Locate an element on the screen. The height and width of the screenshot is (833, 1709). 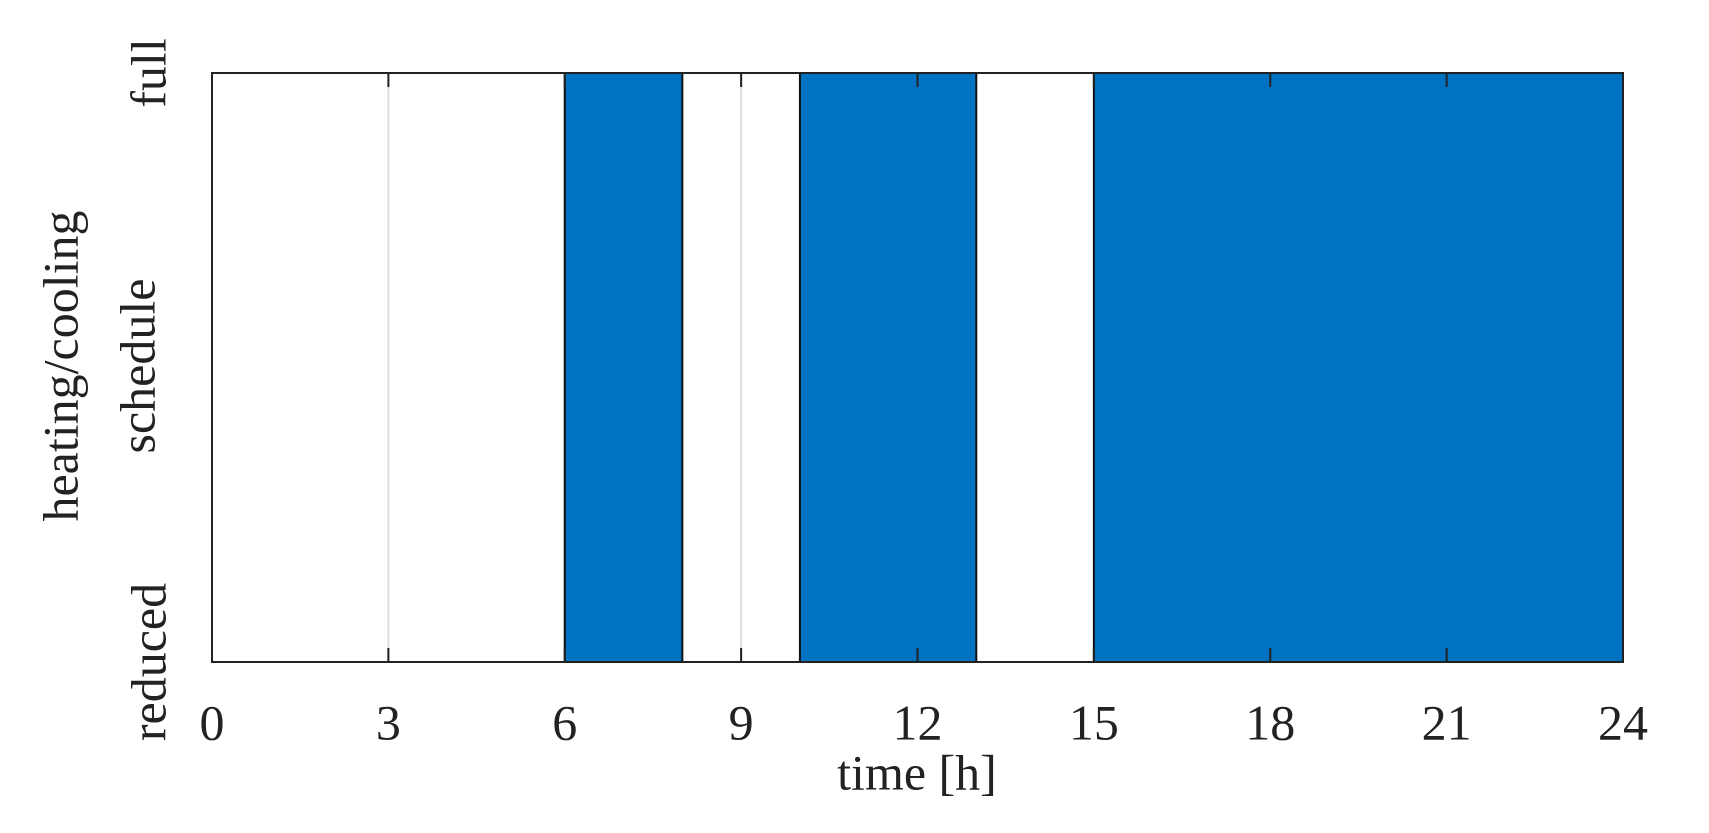
x-tick-label: 12 is located at coordinates (918, 722).